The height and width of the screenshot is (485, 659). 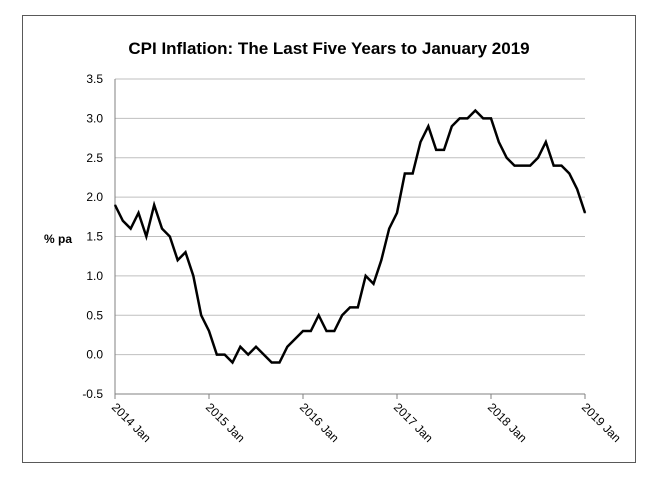 What do you see at coordinates (601, 422) in the screenshot?
I see `x-tick-label: 2019 Jan` at bounding box center [601, 422].